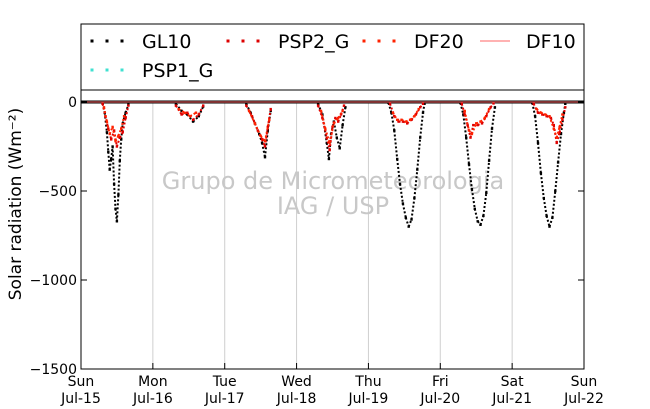  I want to click on series-DF20, so click(333, 125).